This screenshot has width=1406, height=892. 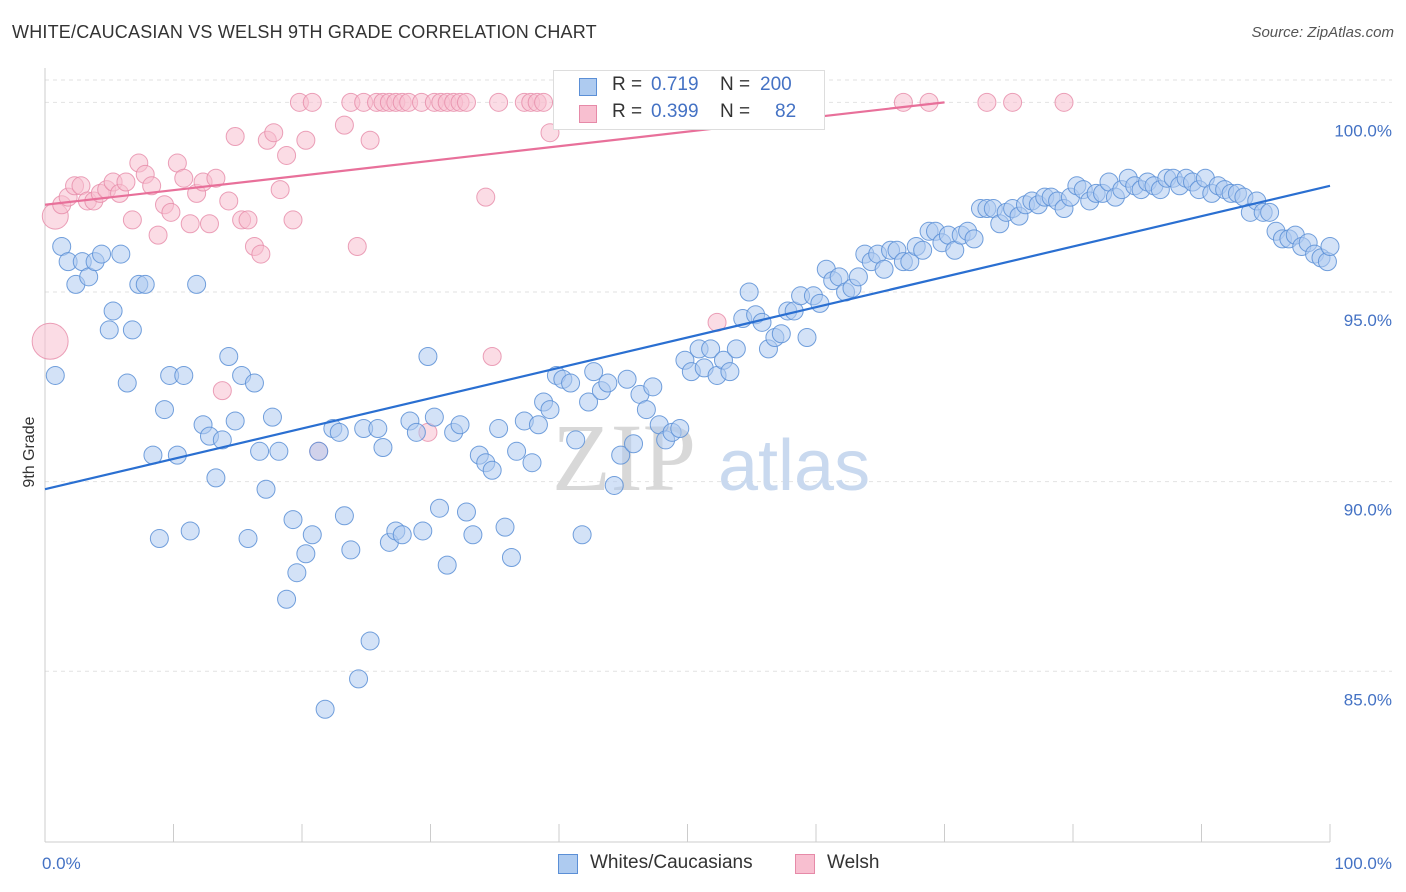 I want to click on y-tick-label: 100.0%, so click(x=1363, y=130).